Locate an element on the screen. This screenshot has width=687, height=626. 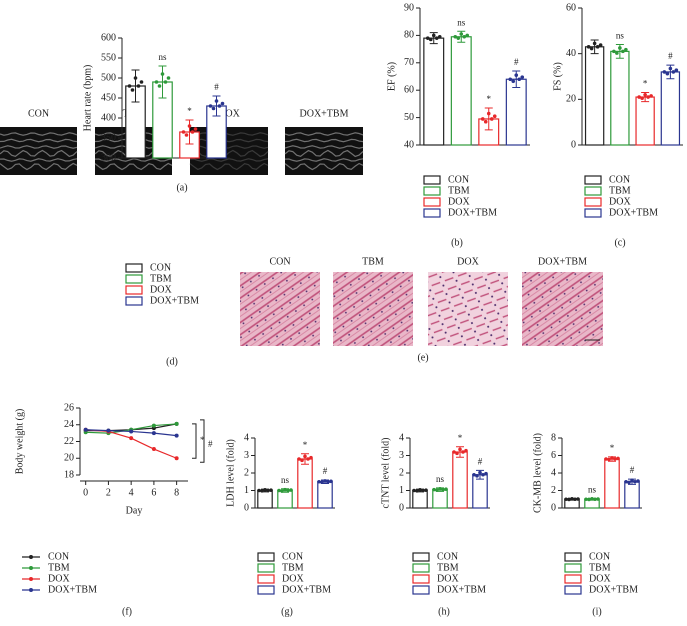
y-tick-label: 500 is located at coordinates (108, 77).